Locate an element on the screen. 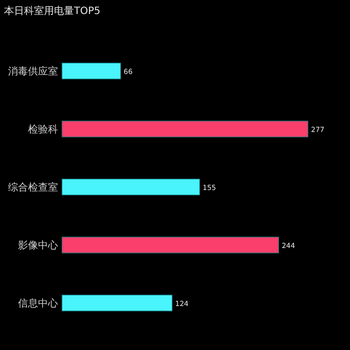 This screenshot has width=350, height=350. y-tick-label: 综合检查室 is located at coordinates (33, 188).